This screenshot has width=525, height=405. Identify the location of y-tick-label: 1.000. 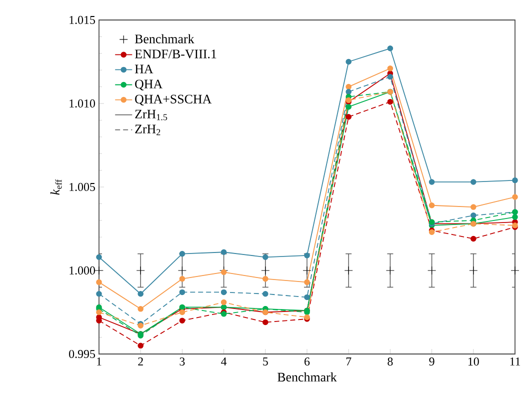
(83, 270).